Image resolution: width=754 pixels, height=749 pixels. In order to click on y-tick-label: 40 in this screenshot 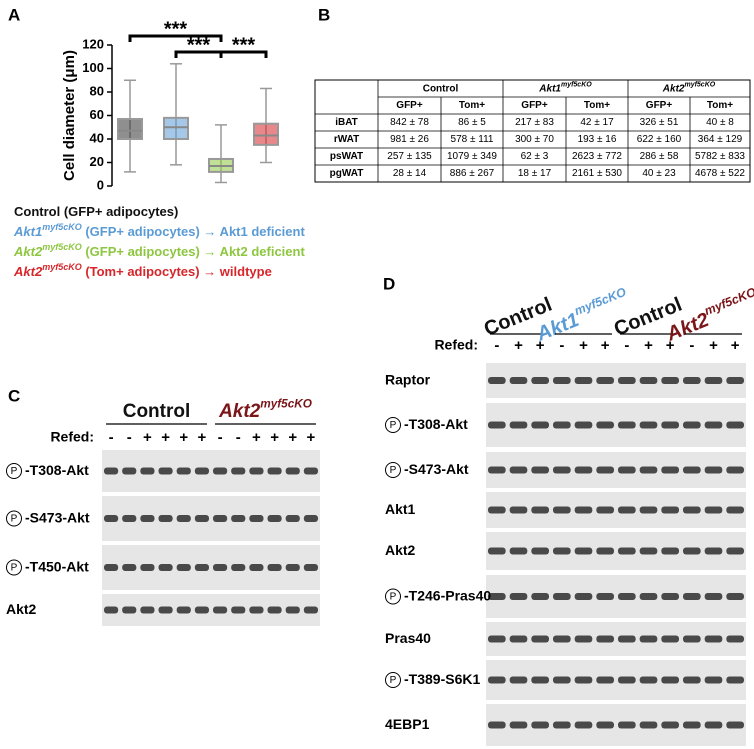, I will do `click(97, 137)`.